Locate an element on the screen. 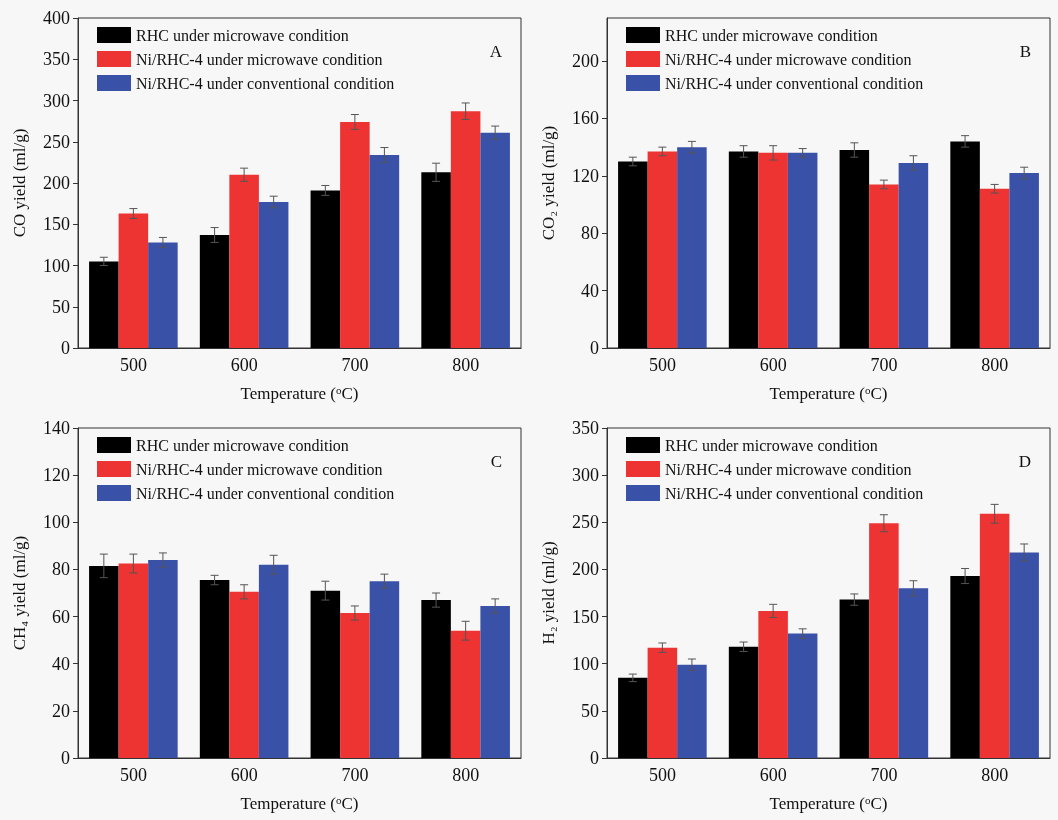 The height and width of the screenshot is (820, 1058). y-tick-label: 400 is located at coordinates (56, 18).